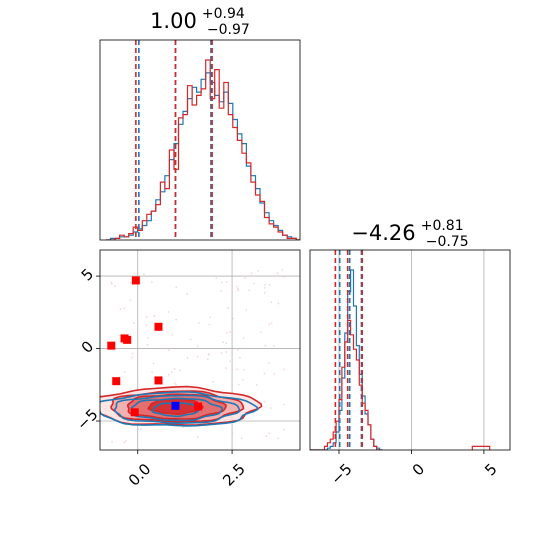 The image size is (550, 555). Describe the element at coordinates (447, 242) in the screenshot. I see `title-y-lower: −0.75` at that location.